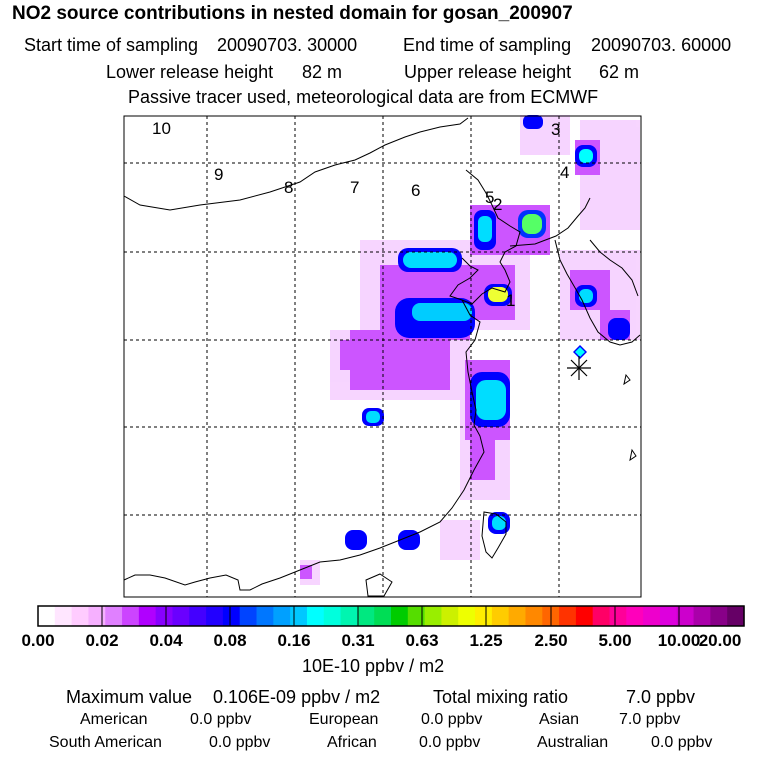 This screenshot has width=768, height=768. What do you see at coordinates (111, 45) in the screenshot?
I see `start-time-label: Start time of sampling` at bounding box center [111, 45].